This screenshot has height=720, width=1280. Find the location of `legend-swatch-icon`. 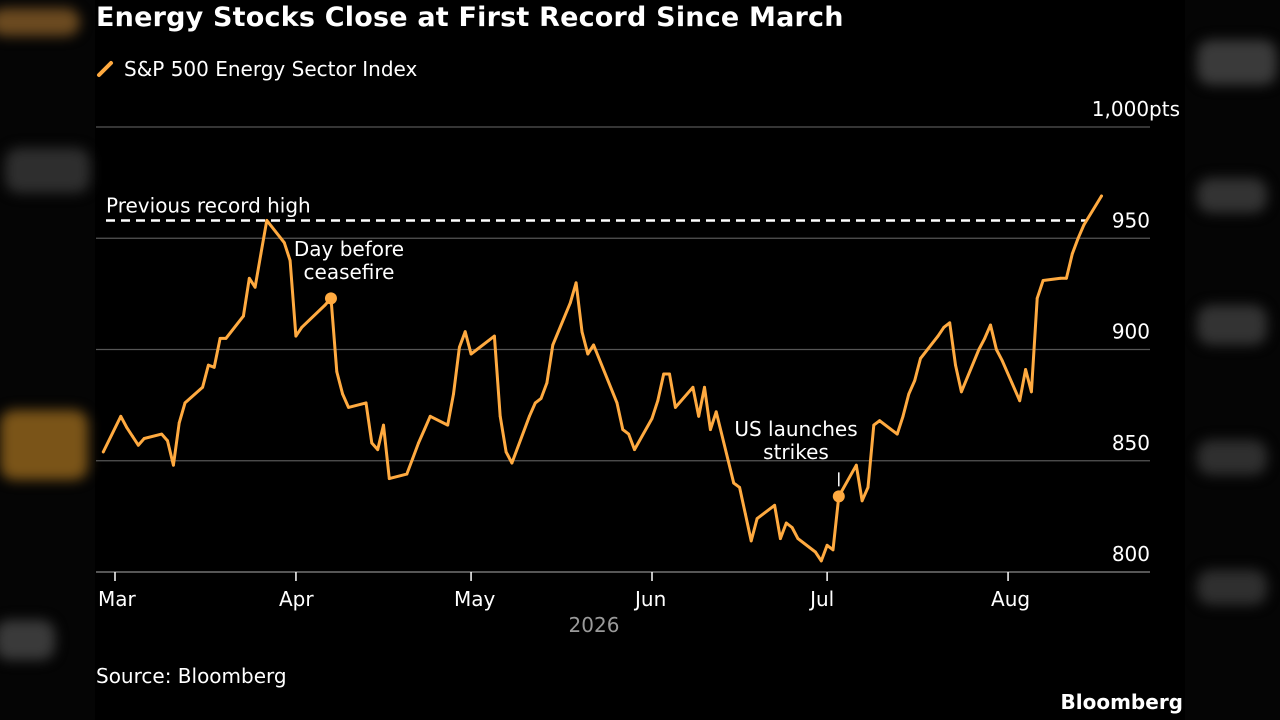

legend-swatch-icon is located at coordinates (105, 69).